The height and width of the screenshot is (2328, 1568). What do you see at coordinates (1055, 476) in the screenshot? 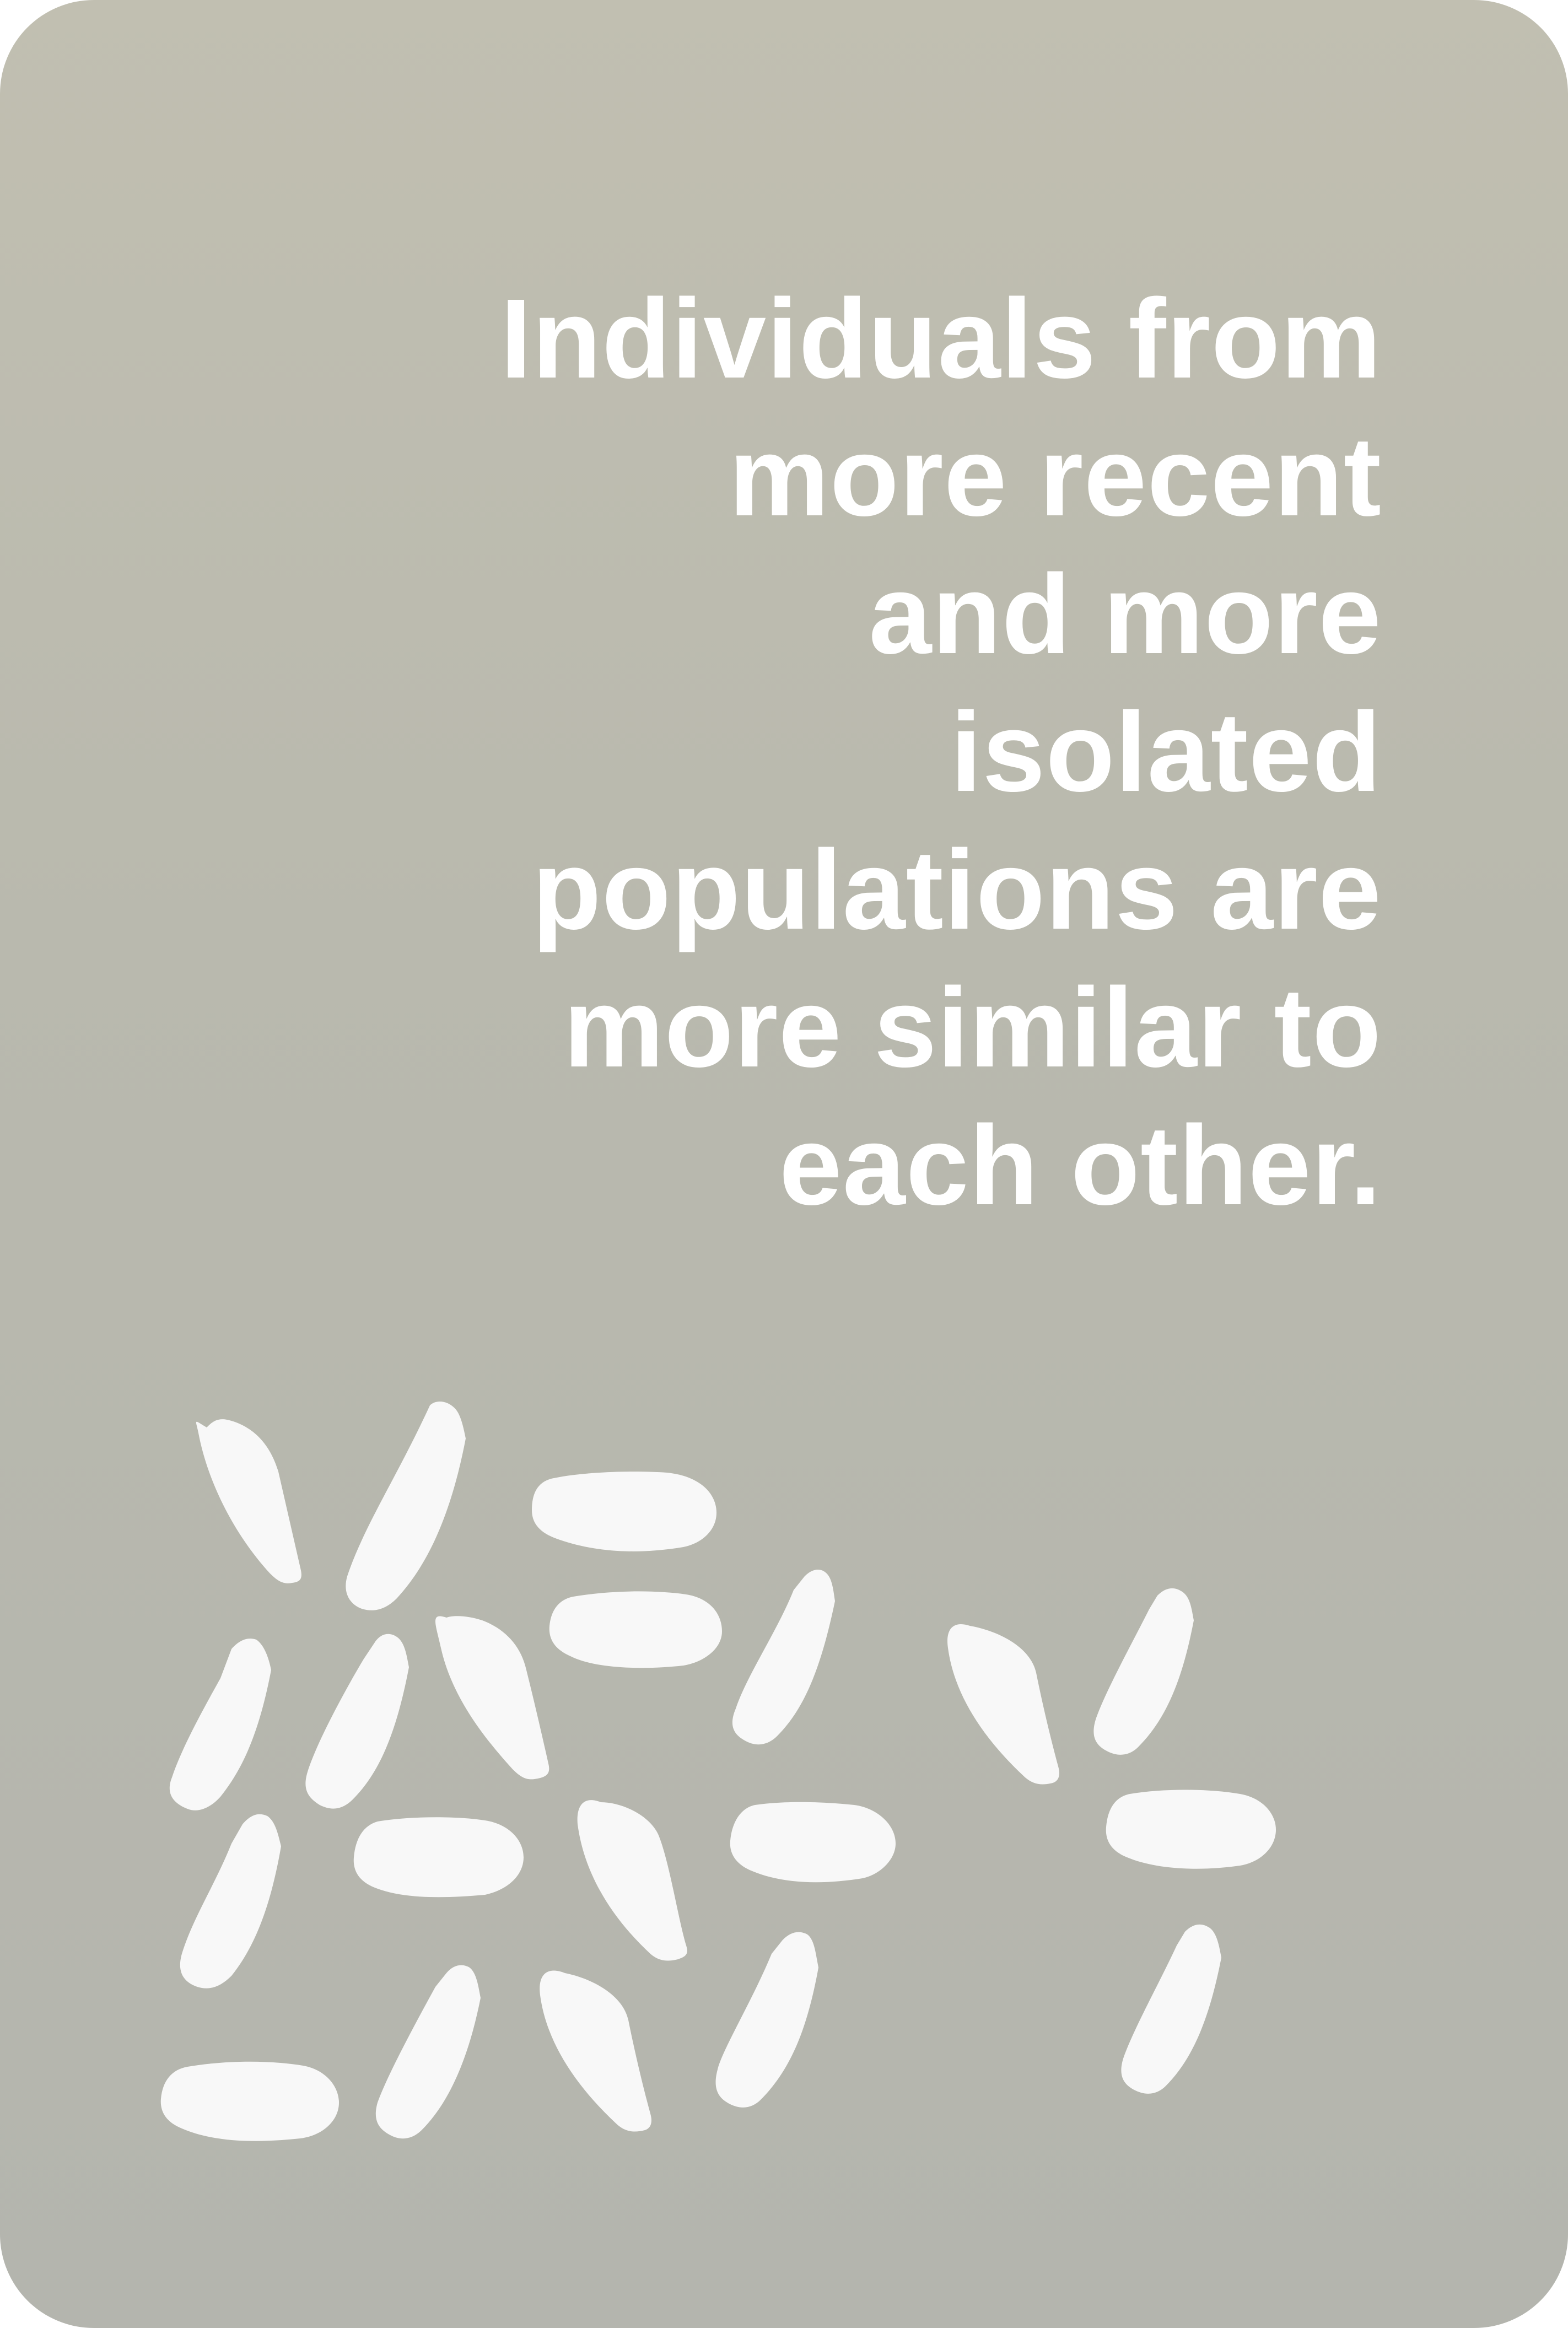
I see `statement-line: more recent` at bounding box center [1055, 476].